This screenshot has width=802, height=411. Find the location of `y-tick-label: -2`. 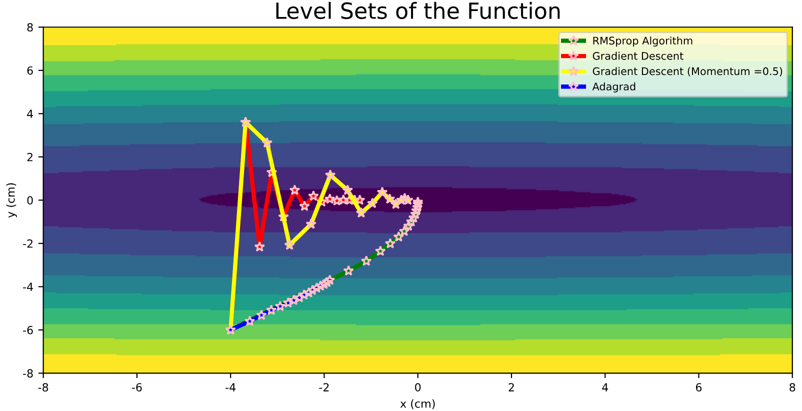

y-tick-label: -2 is located at coordinates (27, 243).